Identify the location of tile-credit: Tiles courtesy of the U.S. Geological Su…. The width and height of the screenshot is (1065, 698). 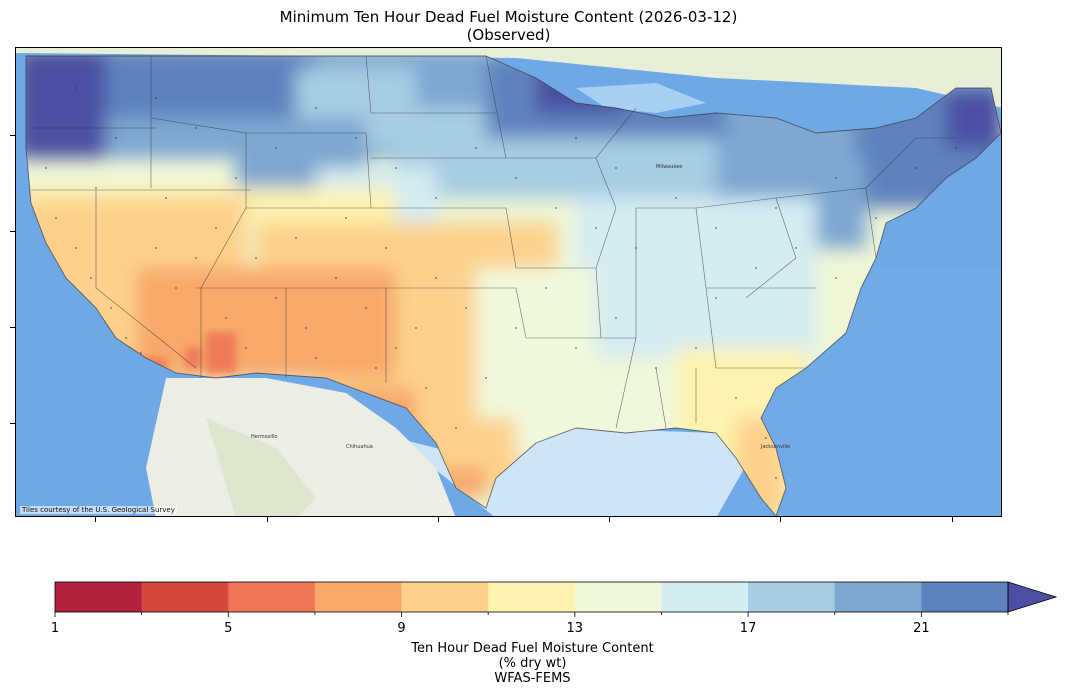
(98, 510).